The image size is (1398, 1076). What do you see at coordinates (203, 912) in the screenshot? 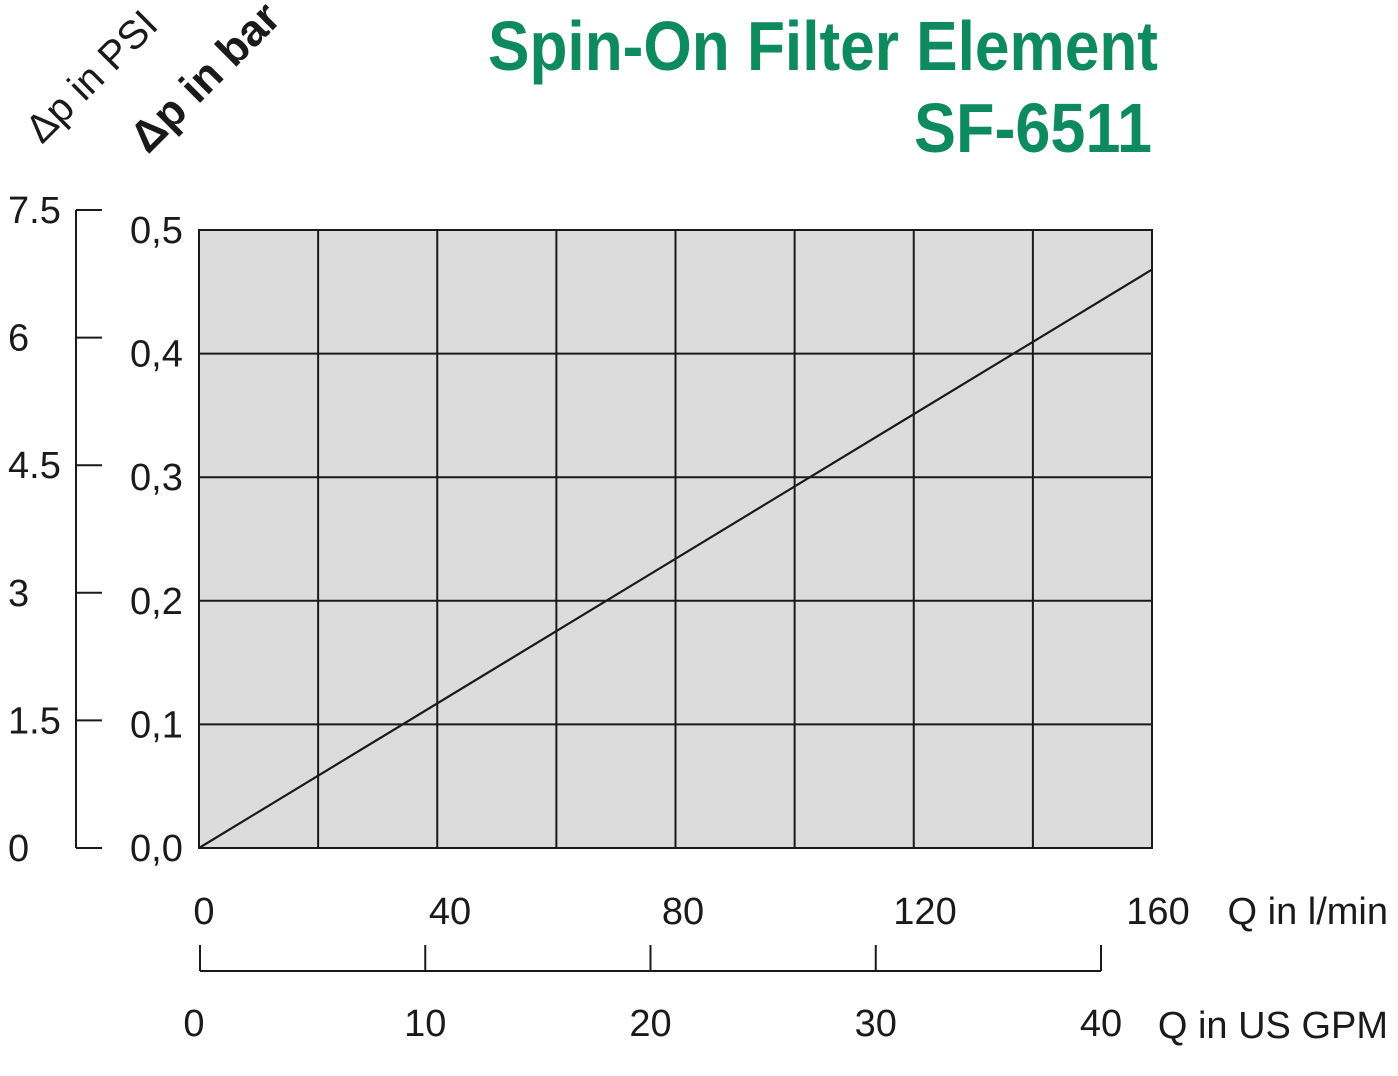
I see `x-tick-label: 0` at bounding box center [203, 912].